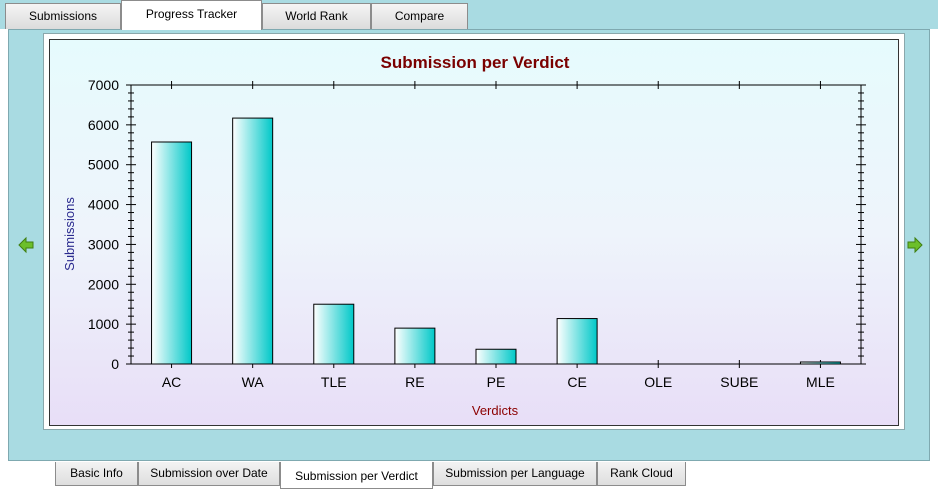 Image resolution: width=938 pixels, height=490 pixels. What do you see at coordinates (103, 85) in the screenshot?
I see `y-tick-label: 7000` at bounding box center [103, 85].